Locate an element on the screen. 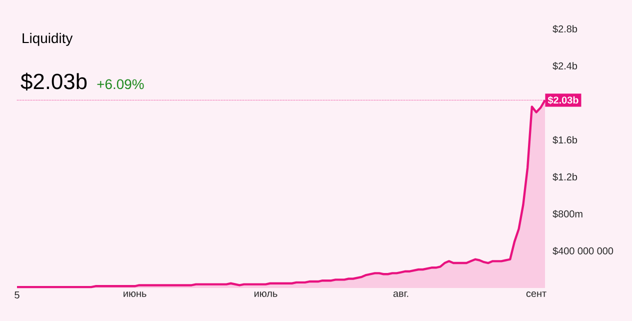  ref-line-label: $2.03b is located at coordinates (563, 100).